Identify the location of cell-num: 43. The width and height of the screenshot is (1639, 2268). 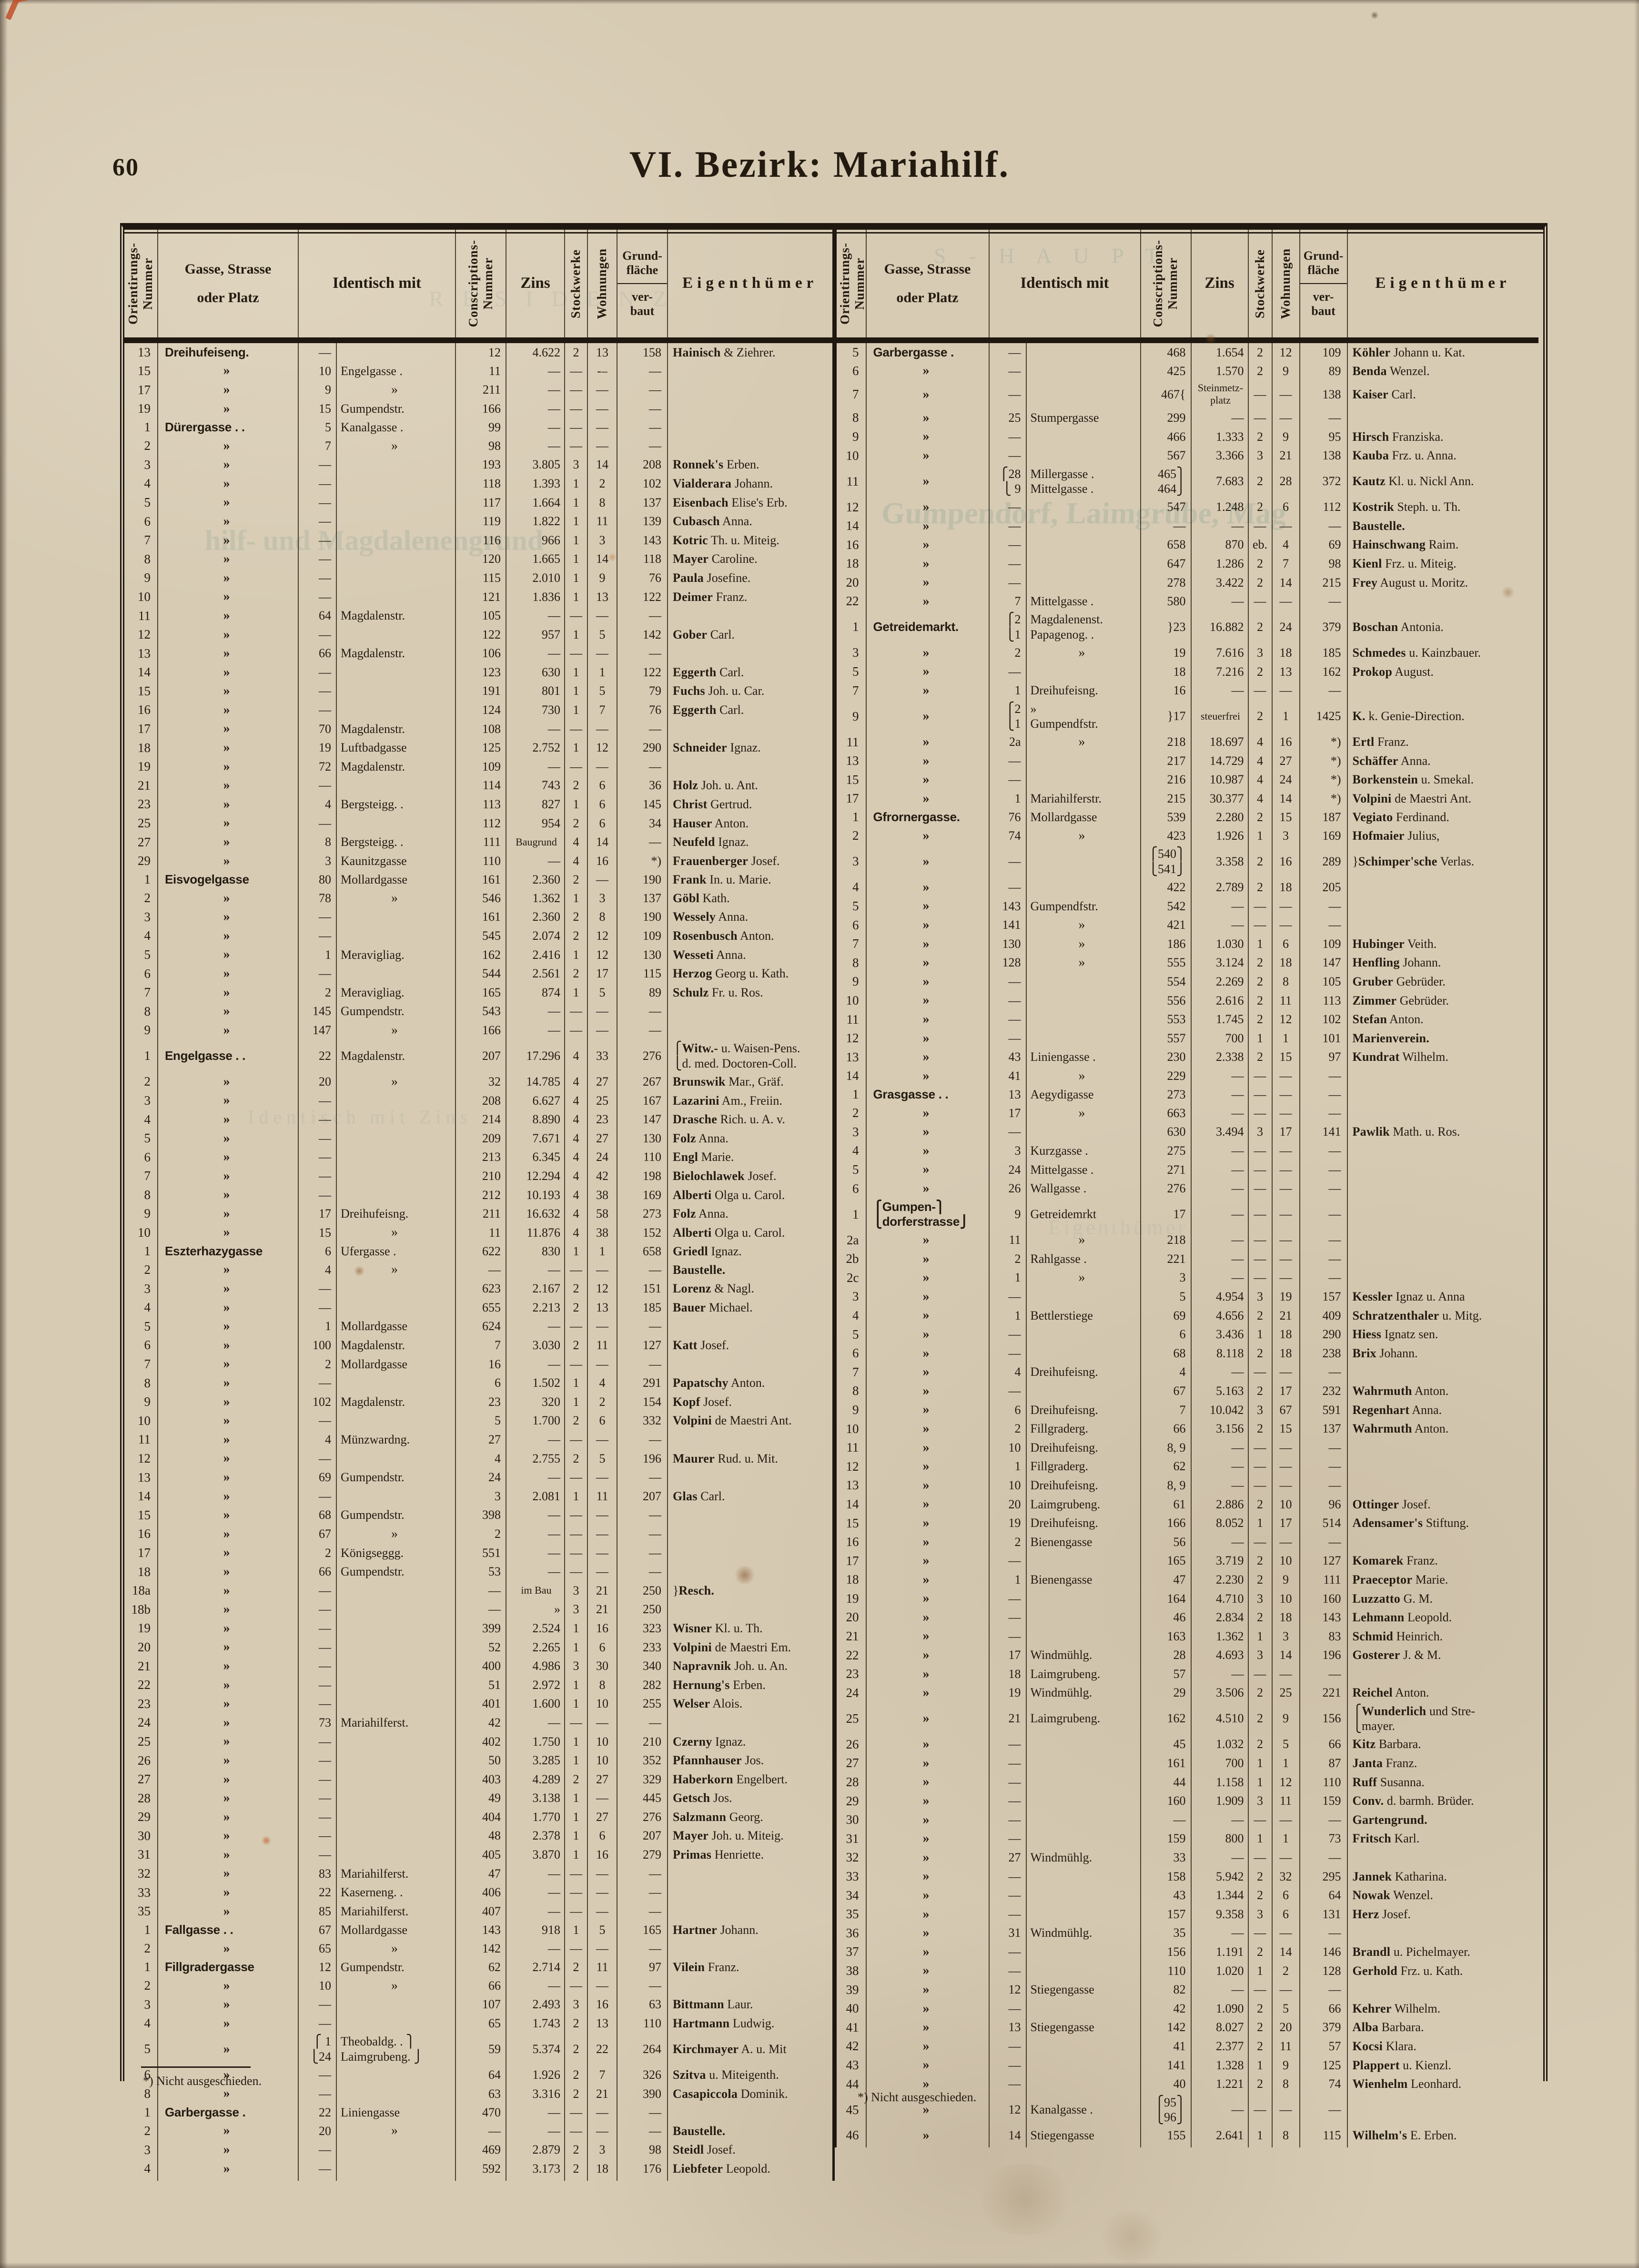
(1007, 1057).